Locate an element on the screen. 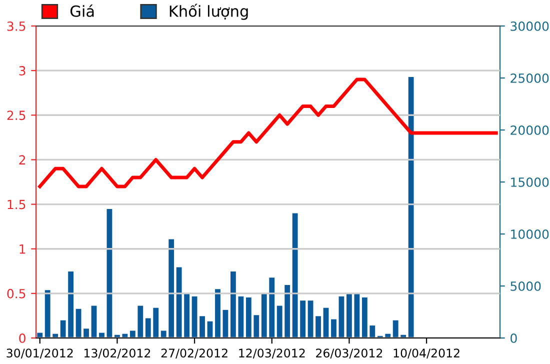 This screenshot has height=364, width=550. y2-tick-label: 15000 is located at coordinates (530, 182).